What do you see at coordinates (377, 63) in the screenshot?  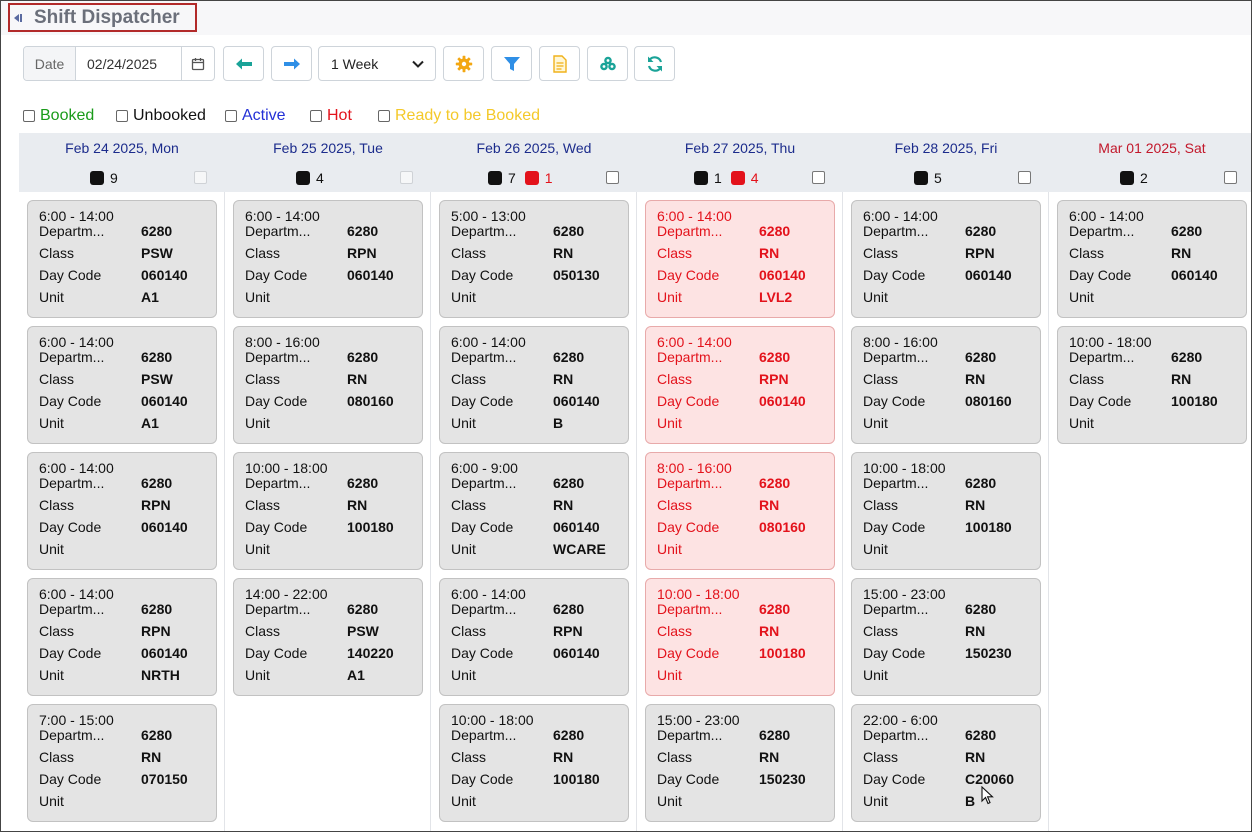 I see `range-select: 1 Week` at bounding box center [377, 63].